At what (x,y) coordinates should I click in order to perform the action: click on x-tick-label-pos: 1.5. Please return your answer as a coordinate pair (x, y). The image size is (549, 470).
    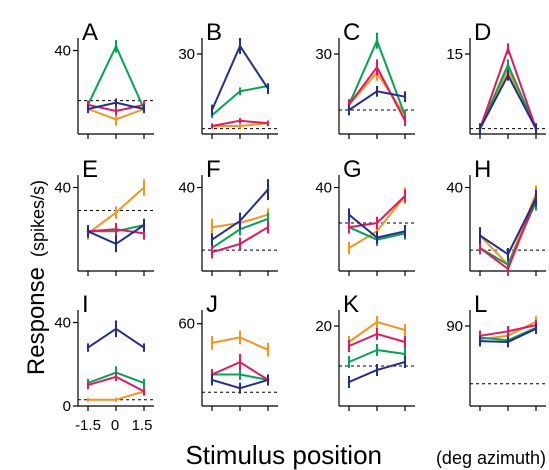
    Looking at the image, I should click on (142, 425).